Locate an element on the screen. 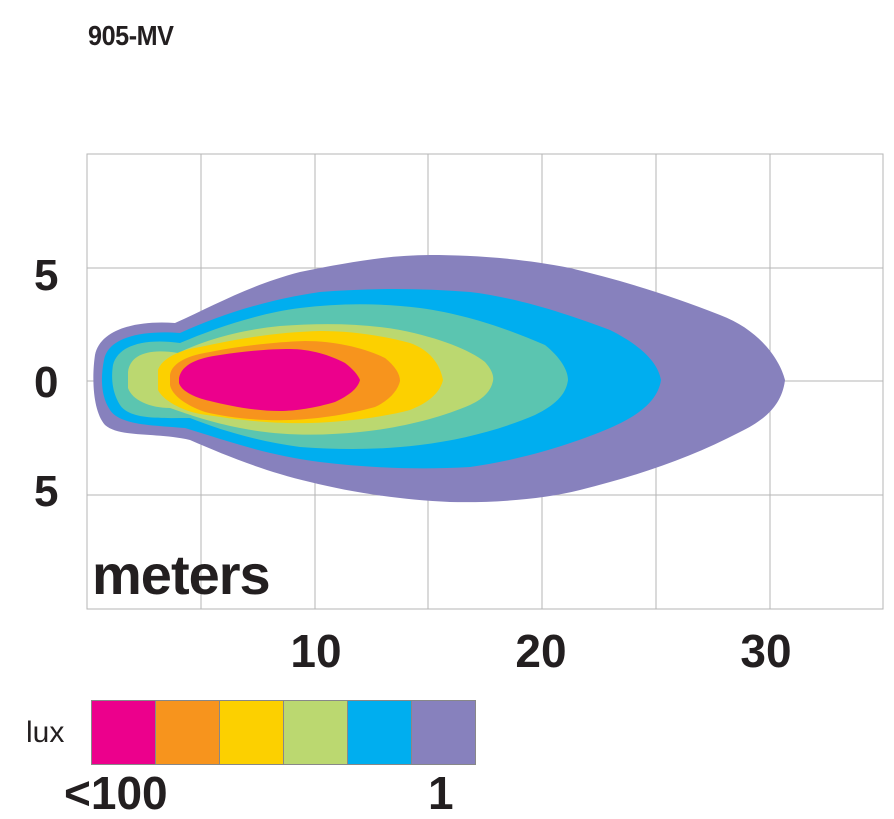 Image resolution: width=894 pixels, height=819 pixels. x-tick-label: 20 is located at coordinates (541, 651).